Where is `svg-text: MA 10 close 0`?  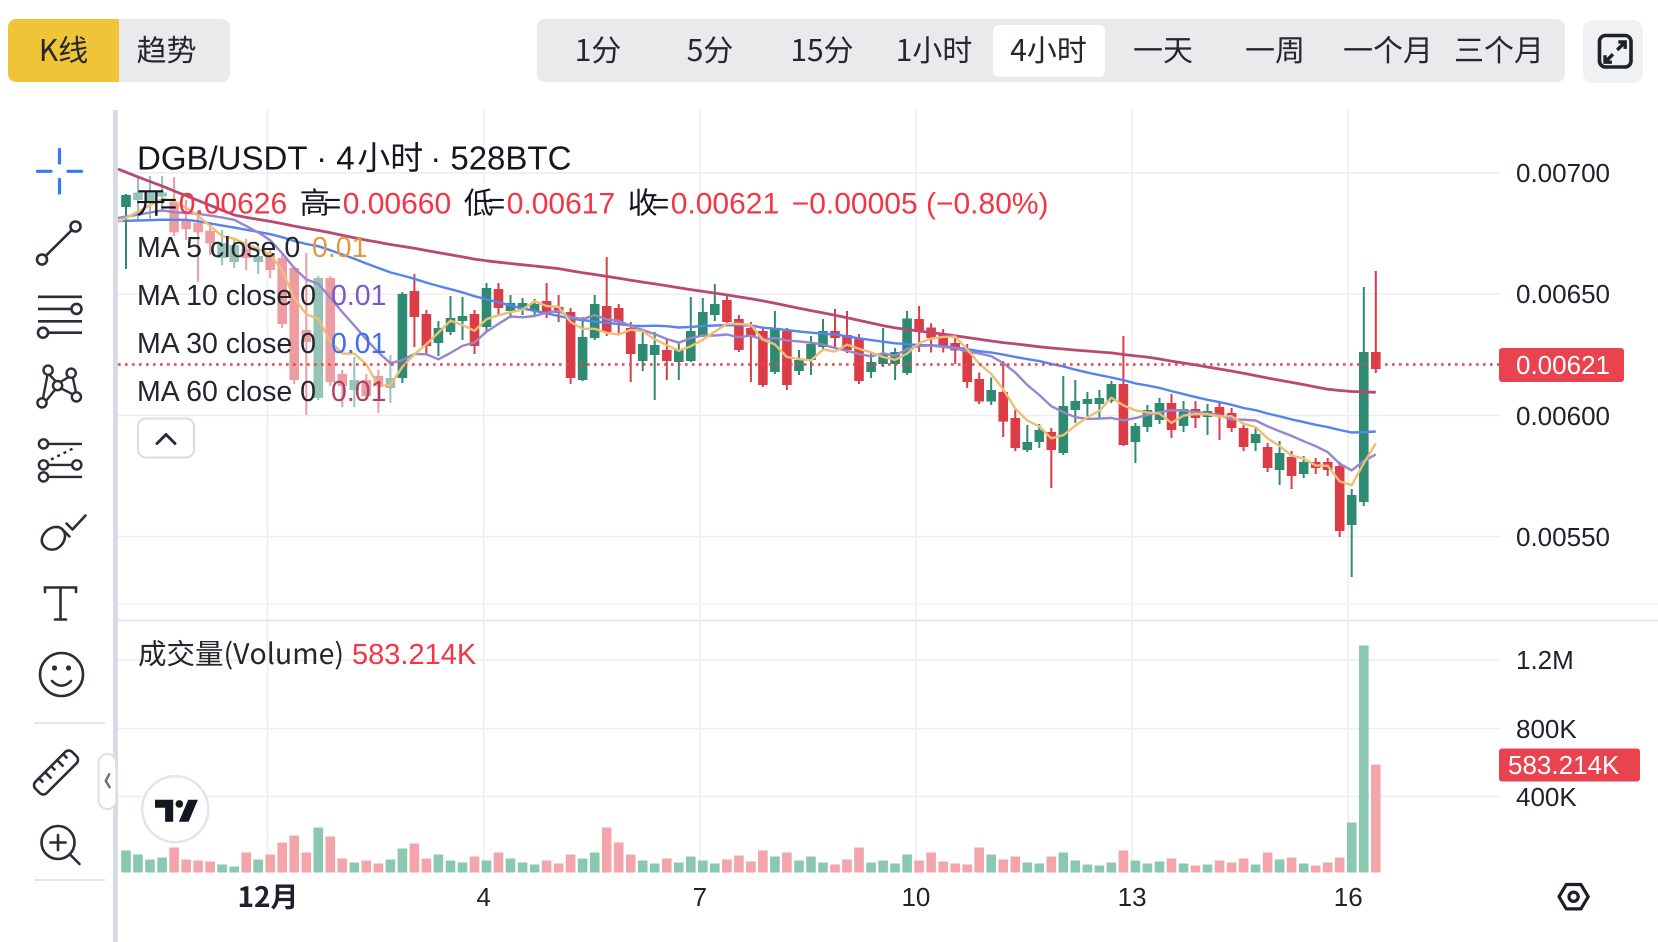 svg-text: MA 10 close 0 is located at coordinates (226, 296).